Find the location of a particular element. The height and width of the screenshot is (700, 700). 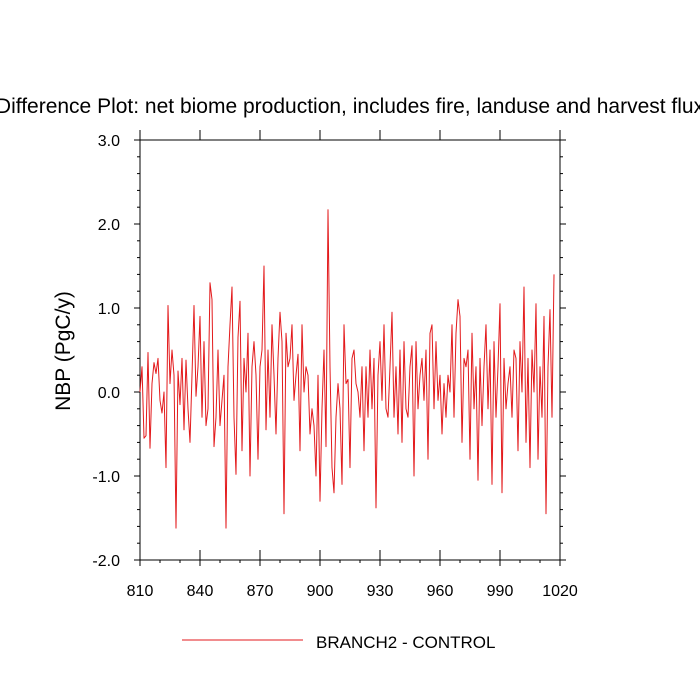

legend: BRANCH2 - CONTROL is located at coordinates (338, 642).